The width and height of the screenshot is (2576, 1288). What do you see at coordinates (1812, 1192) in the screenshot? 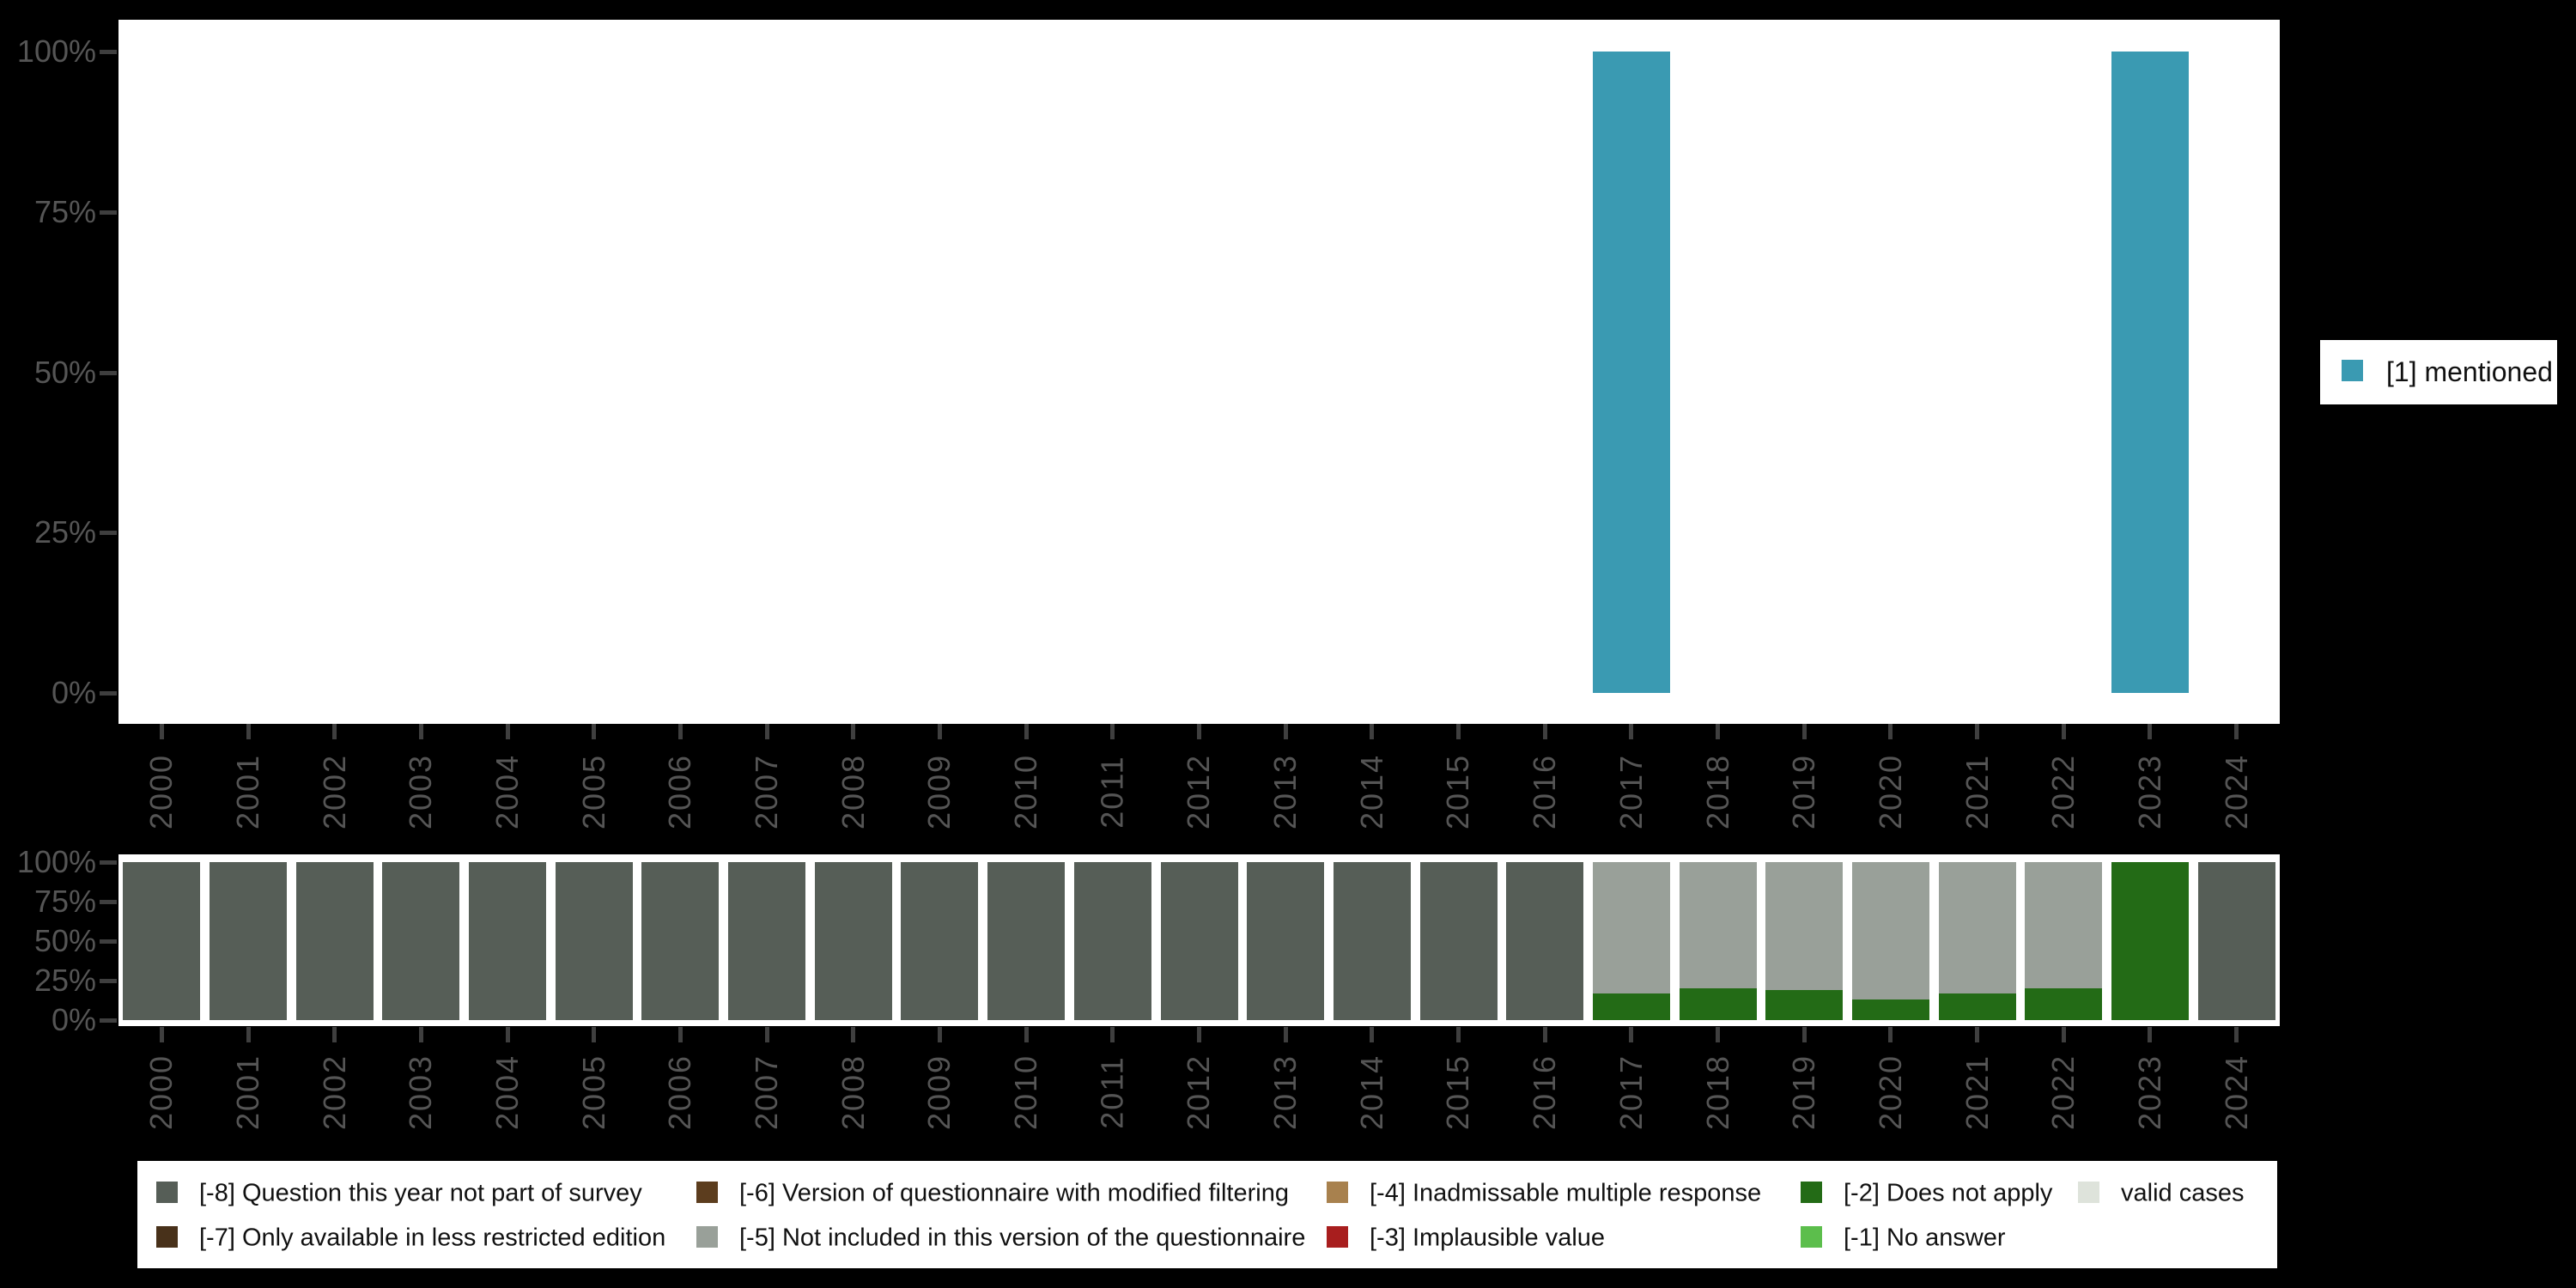
I see `legend-swatch-m2` at bounding box center [1812, 1192].